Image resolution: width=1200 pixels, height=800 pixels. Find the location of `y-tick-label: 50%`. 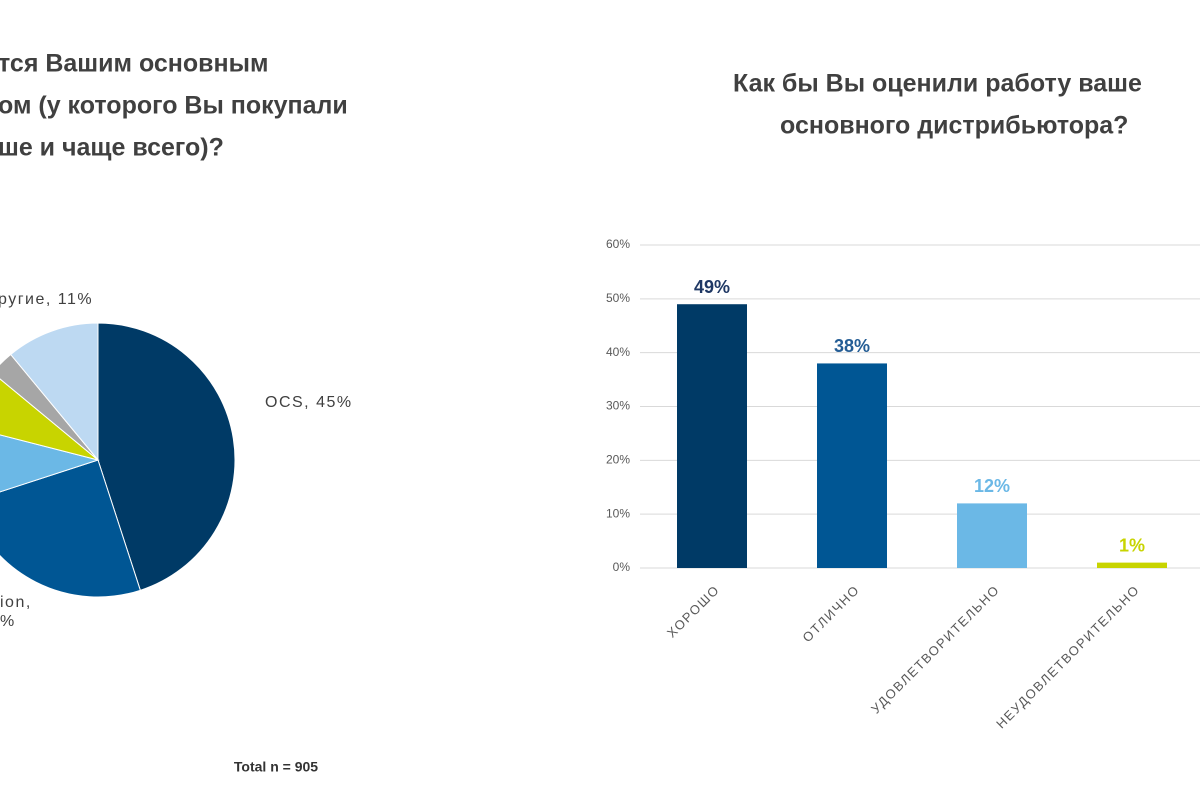

y-tick-label: 50% is located at coordinates (618, 298).